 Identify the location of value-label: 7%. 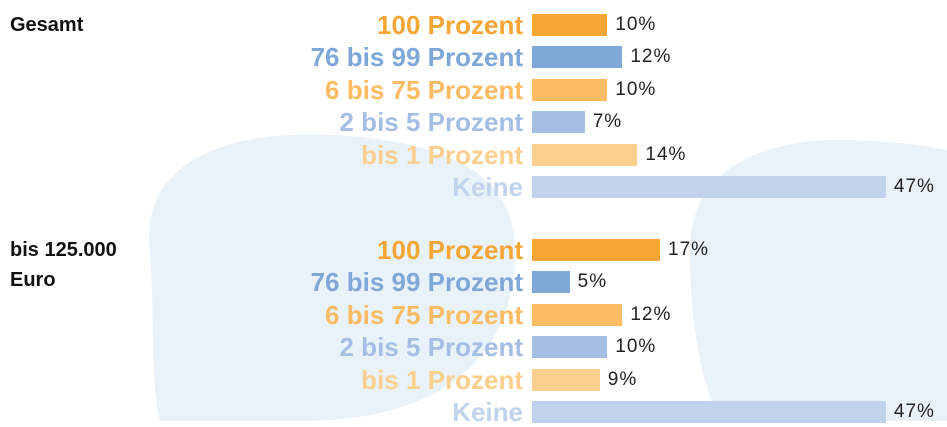
(607, 122).